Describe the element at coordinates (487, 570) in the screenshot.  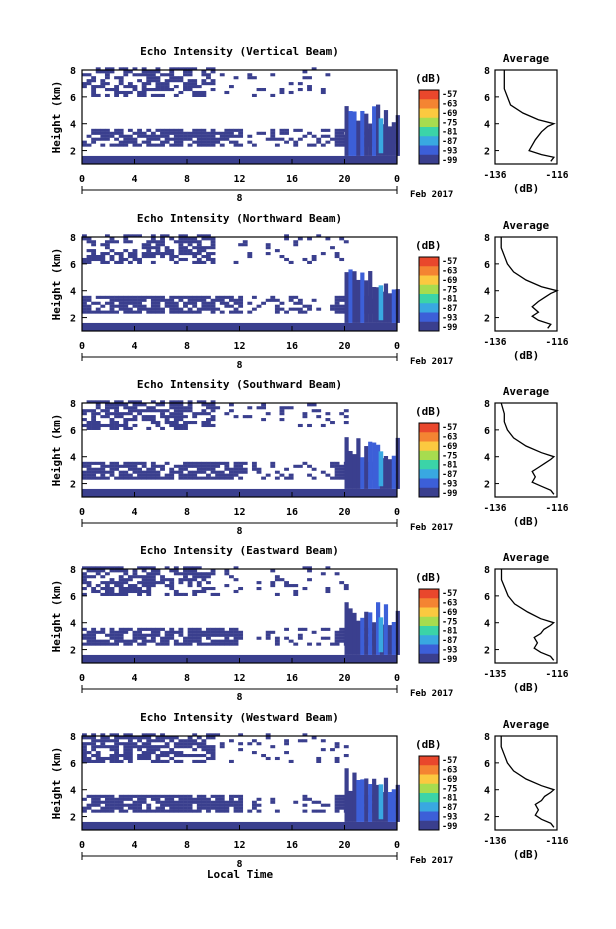
I see `average-y-tick-label: 8` at that location.